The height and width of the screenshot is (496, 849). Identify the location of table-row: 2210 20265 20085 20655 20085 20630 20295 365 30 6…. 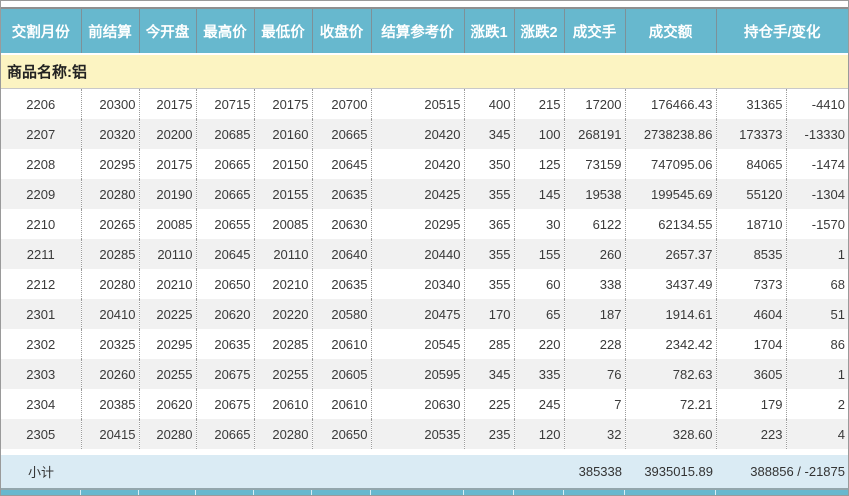
(424, 224).